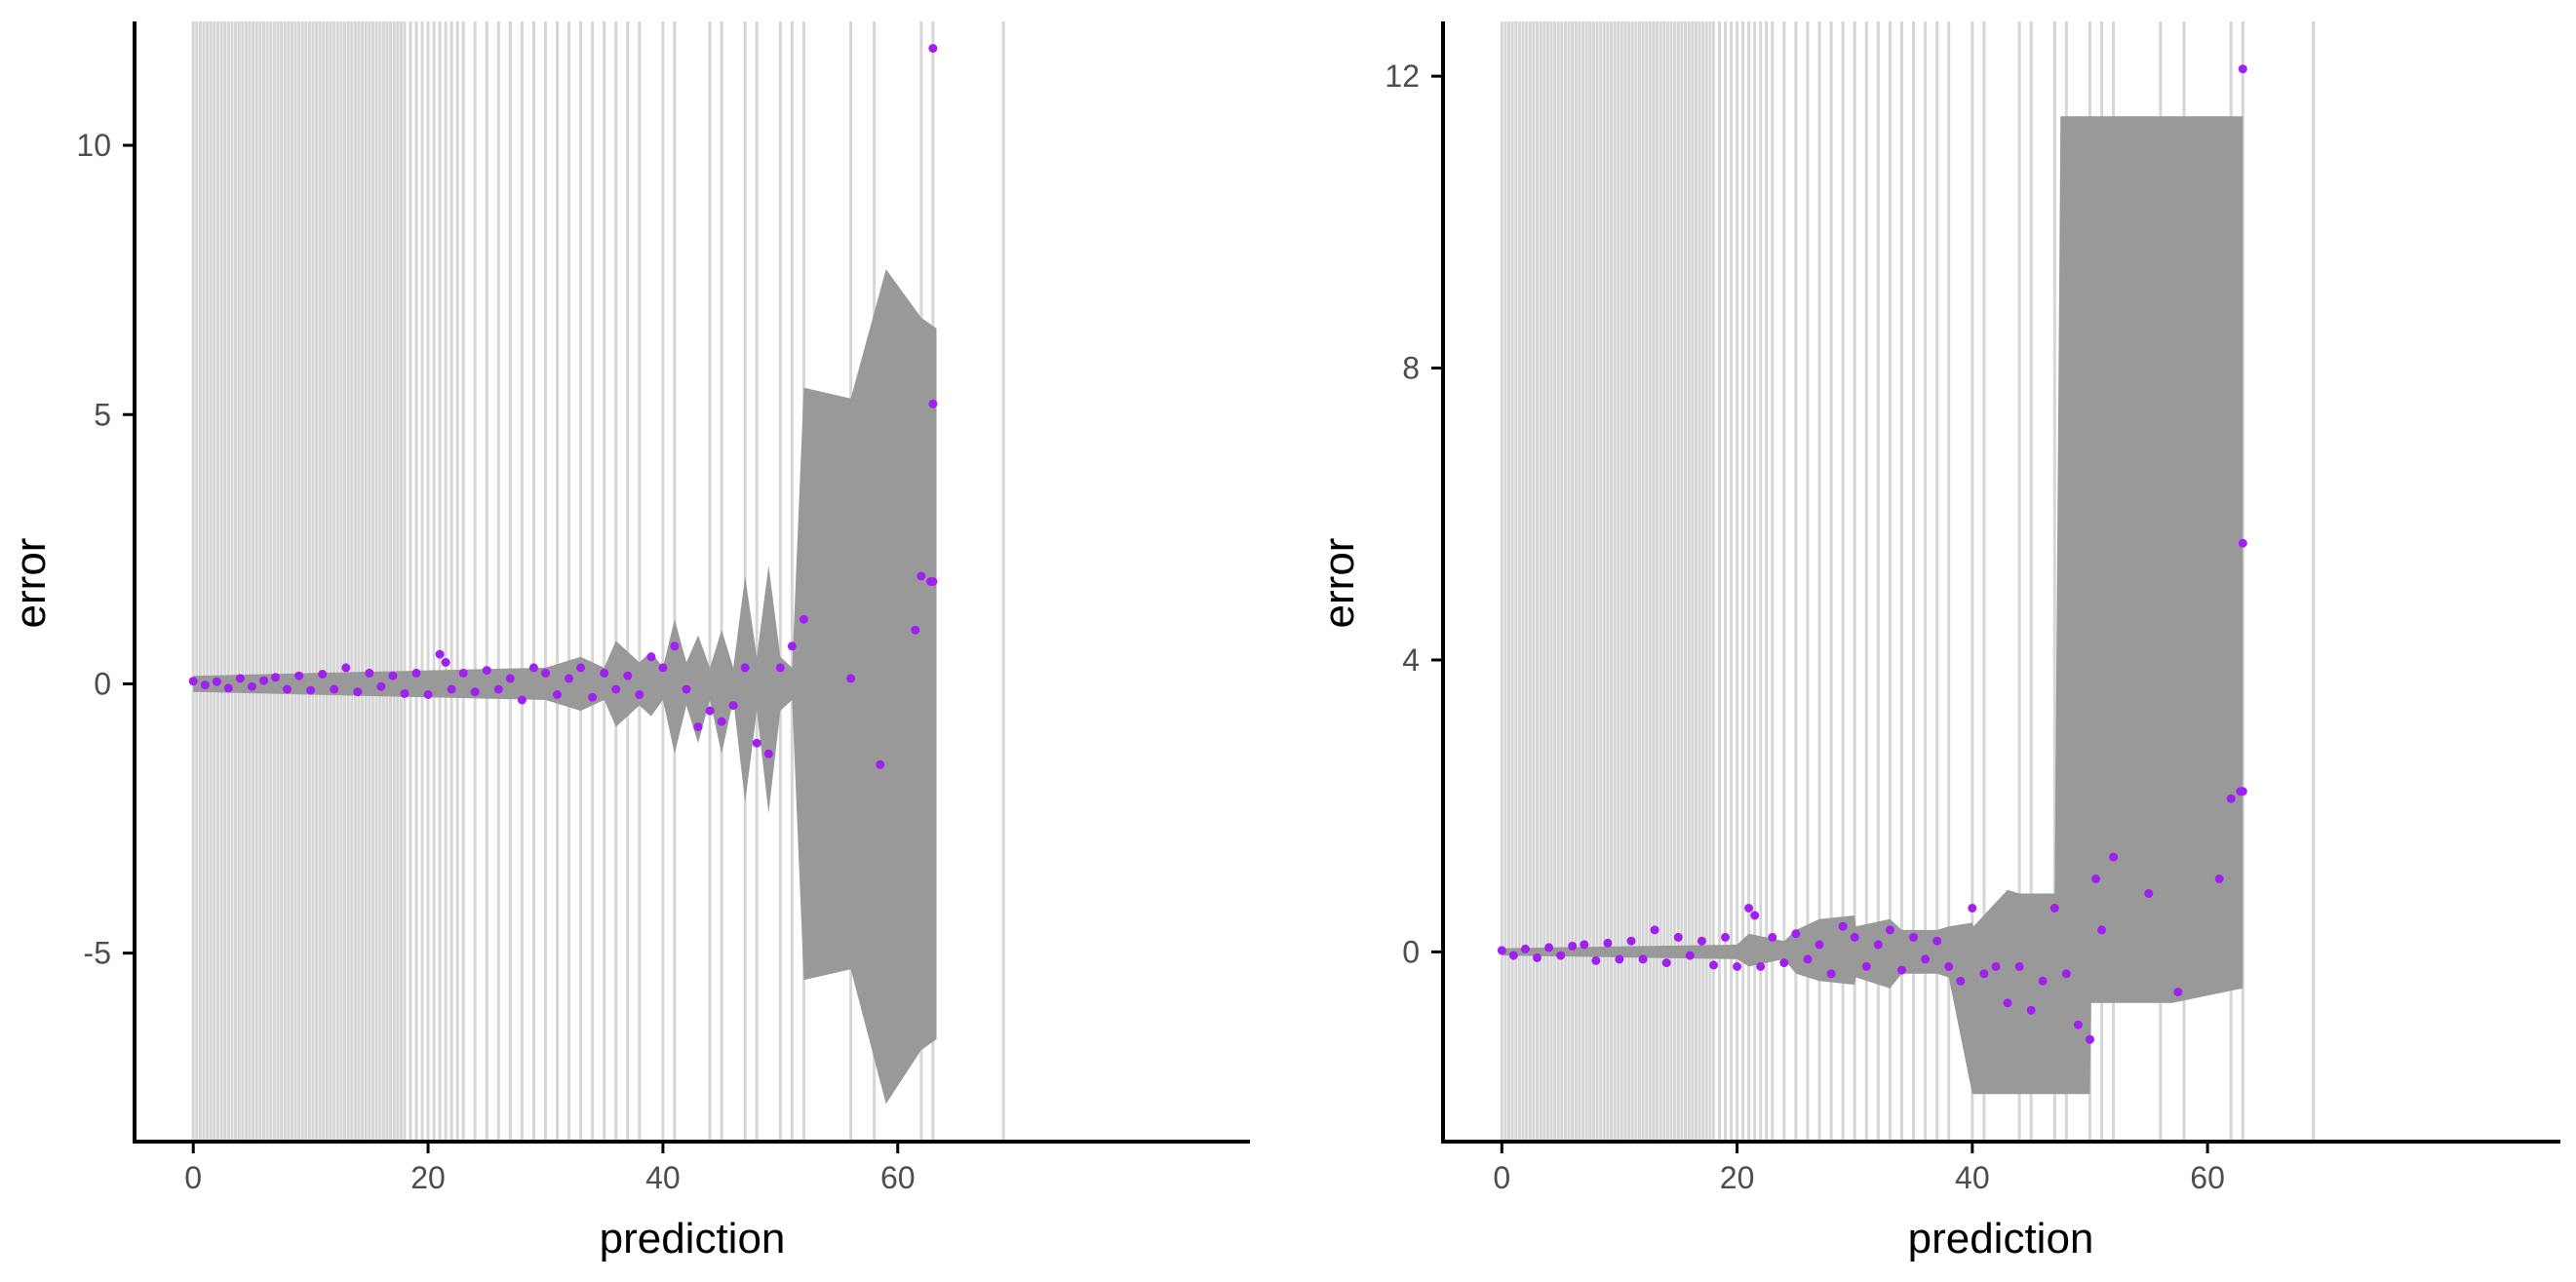 This screenshot has width=2576, height=1282. Describe the element at coordinates (693, 1239) in the screenshot. I see `left-x-axis-title: prediction` at that location.